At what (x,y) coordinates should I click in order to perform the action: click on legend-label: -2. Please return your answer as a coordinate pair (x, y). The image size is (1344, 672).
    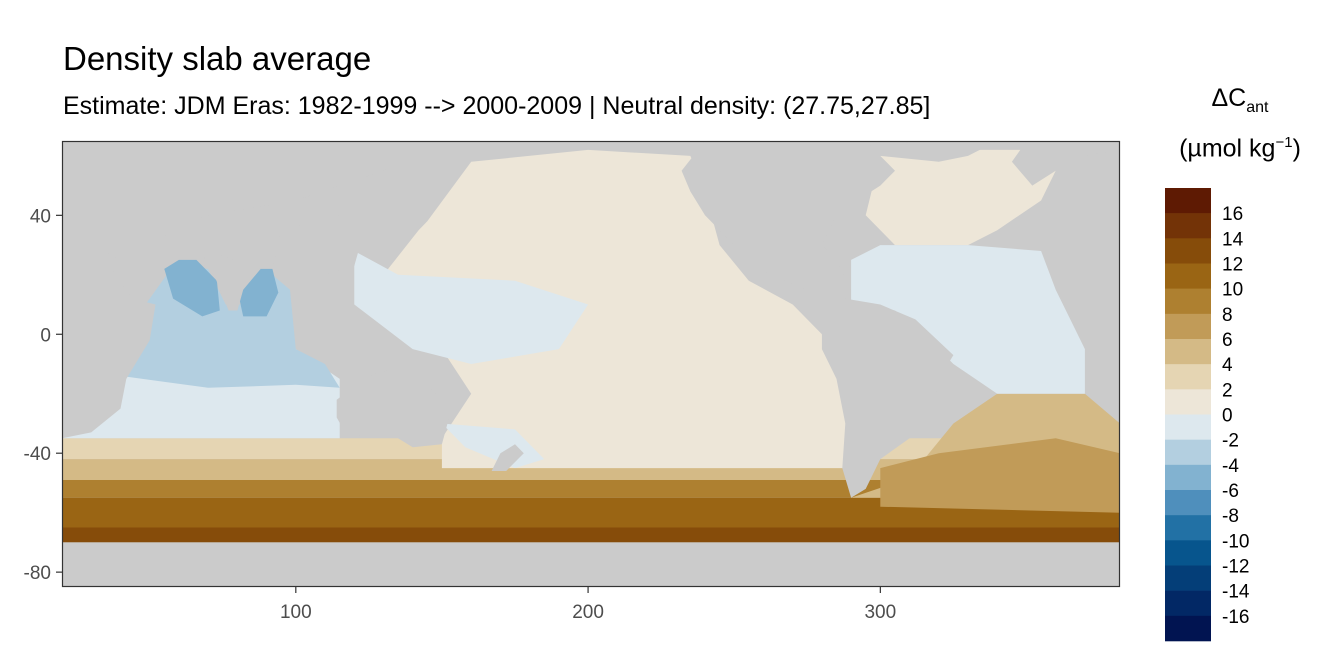
    Looking at the image, I should click on (1230, 441).